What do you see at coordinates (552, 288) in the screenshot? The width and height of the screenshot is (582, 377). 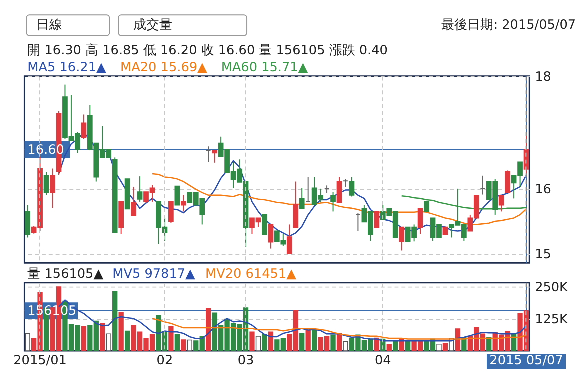 I see `y-tick-label: 250K` at bounding box center [552, 288].